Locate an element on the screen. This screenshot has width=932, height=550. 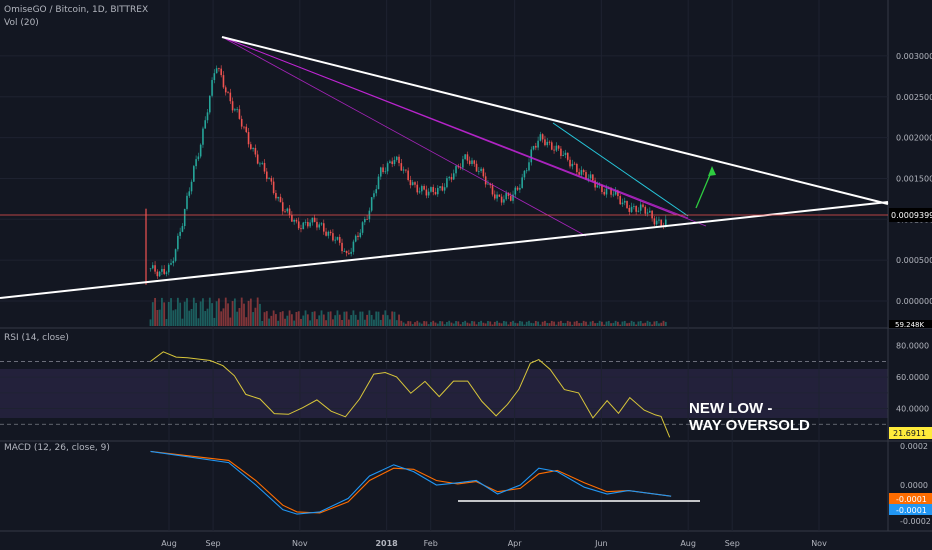
annotation-new-low: NEW LOW - is located at coordinates (731, 408).